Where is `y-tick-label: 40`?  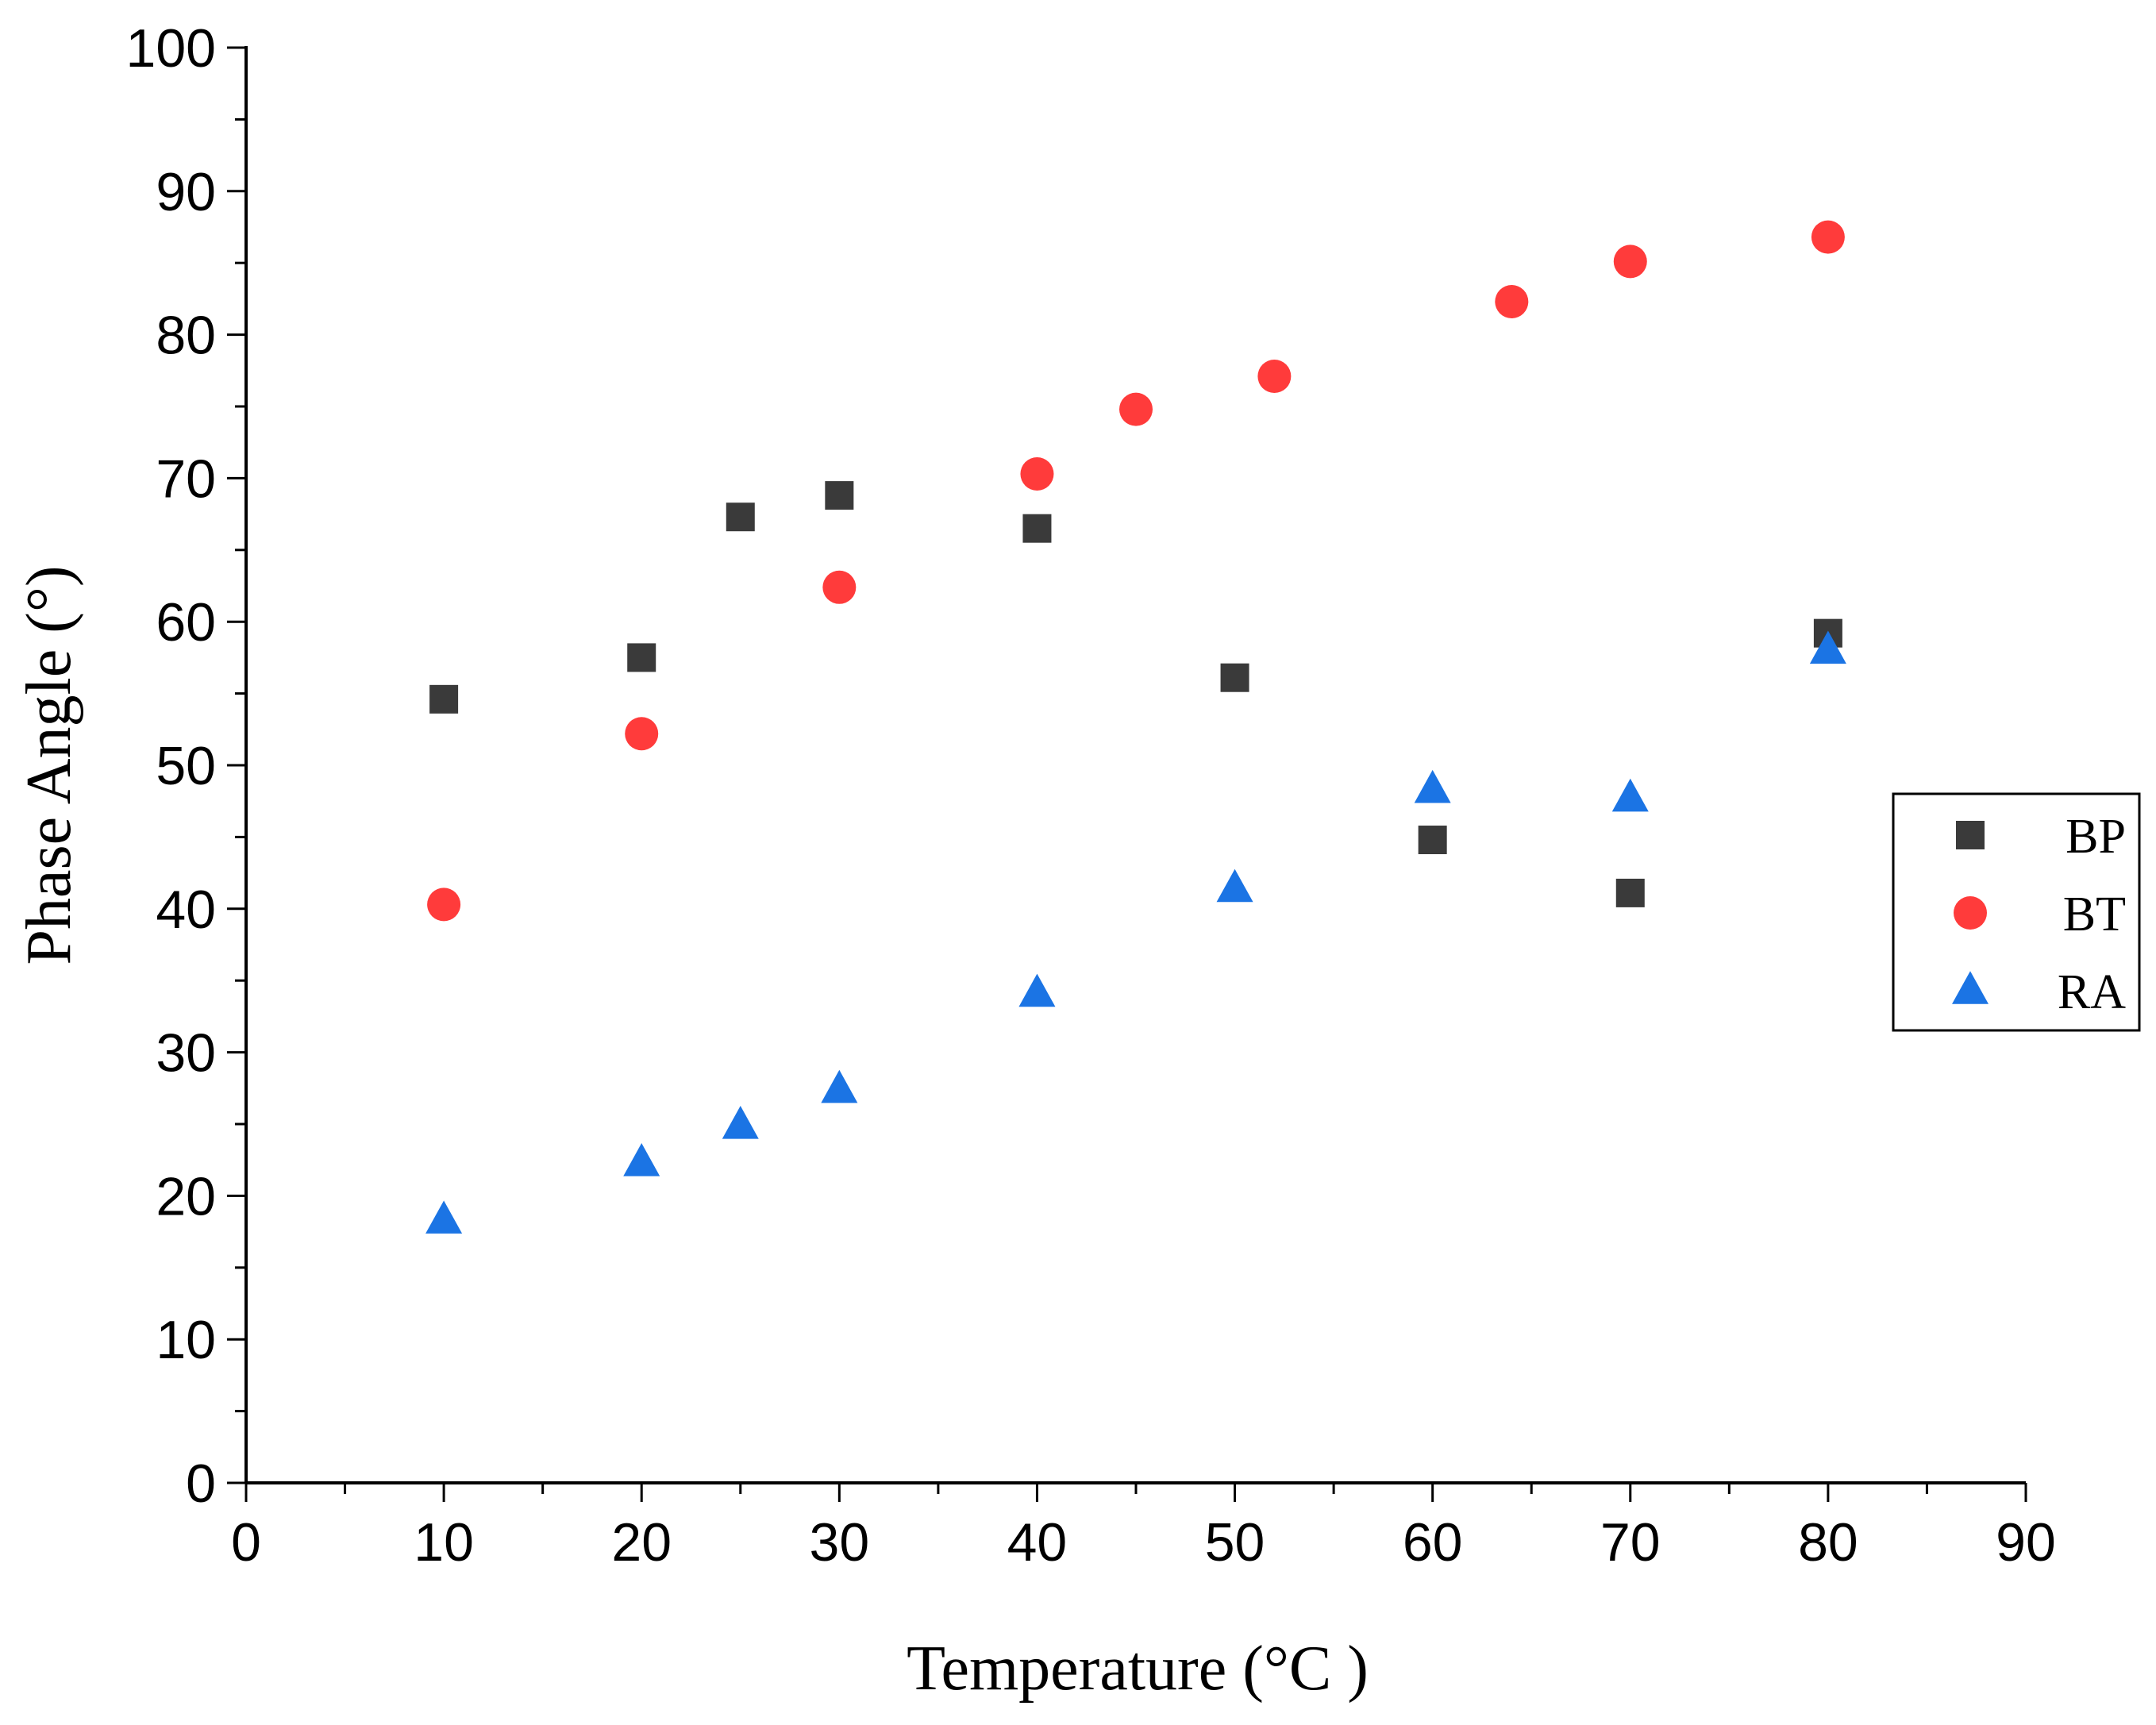
y-tick-label: 40 is located at coordinates (186, 910).